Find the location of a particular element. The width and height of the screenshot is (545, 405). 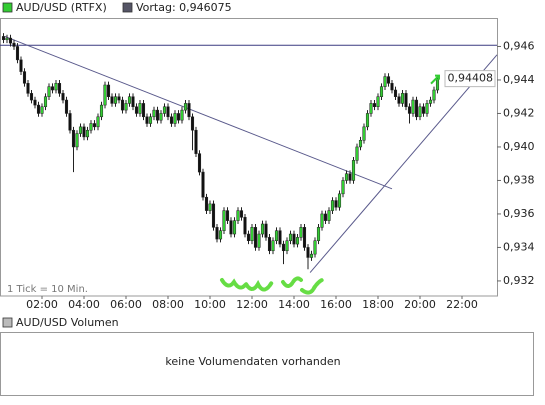

x-tick-label: 20:00 is located at coordinates (420, 304).